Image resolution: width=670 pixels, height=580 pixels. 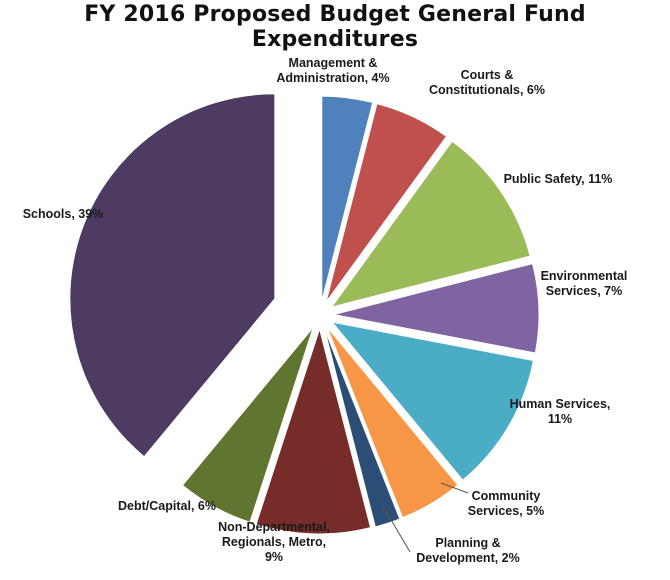 I want to click on pie-slice-public-safety, so click(x=430, y=224).